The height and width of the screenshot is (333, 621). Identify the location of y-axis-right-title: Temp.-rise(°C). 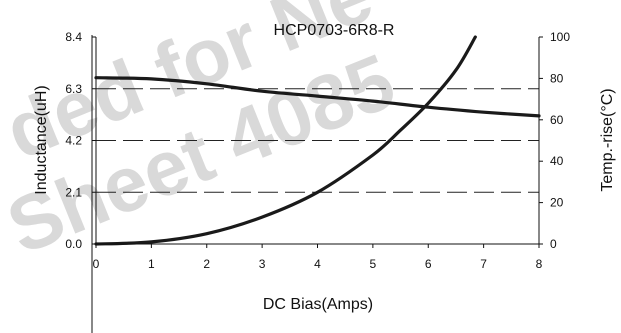
(607, 139).